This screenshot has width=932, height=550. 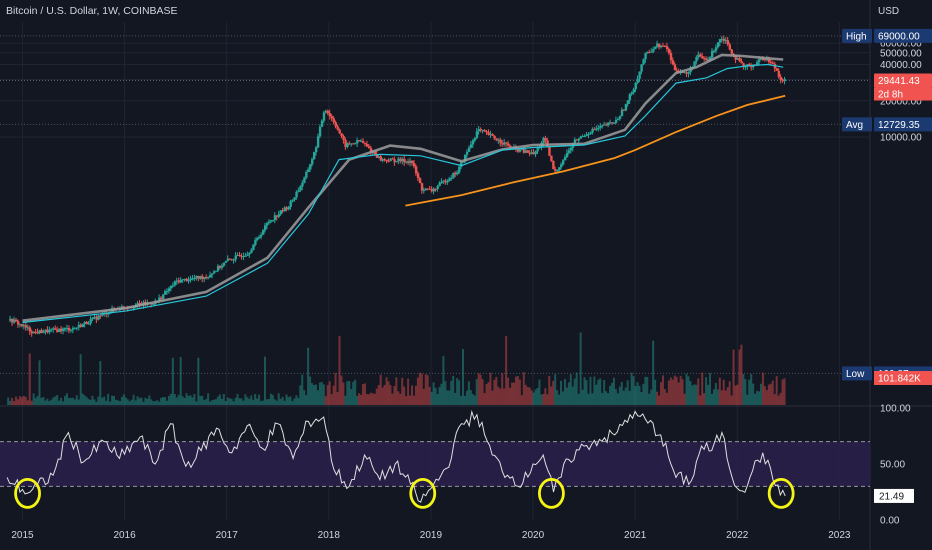 What do you see at coordinates (855, 374) in the screenshot?
I see `low-tag-label: Low` at bounding box center [855, 374].